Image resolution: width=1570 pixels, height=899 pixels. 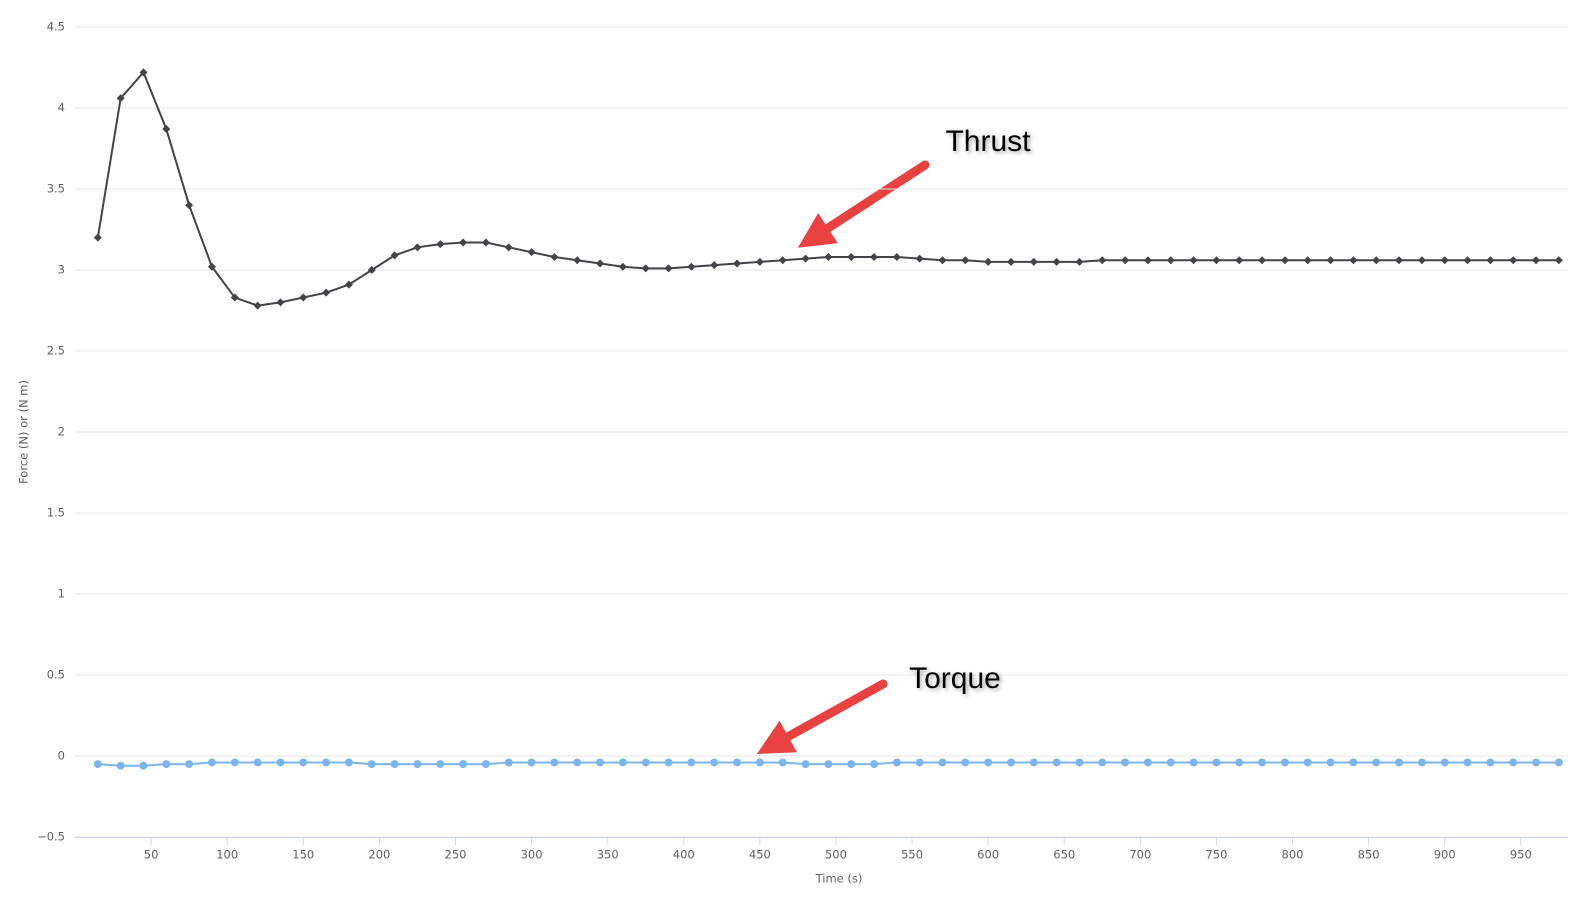 I want to click on y-tick-label: 0, so click(x=61, y=756).